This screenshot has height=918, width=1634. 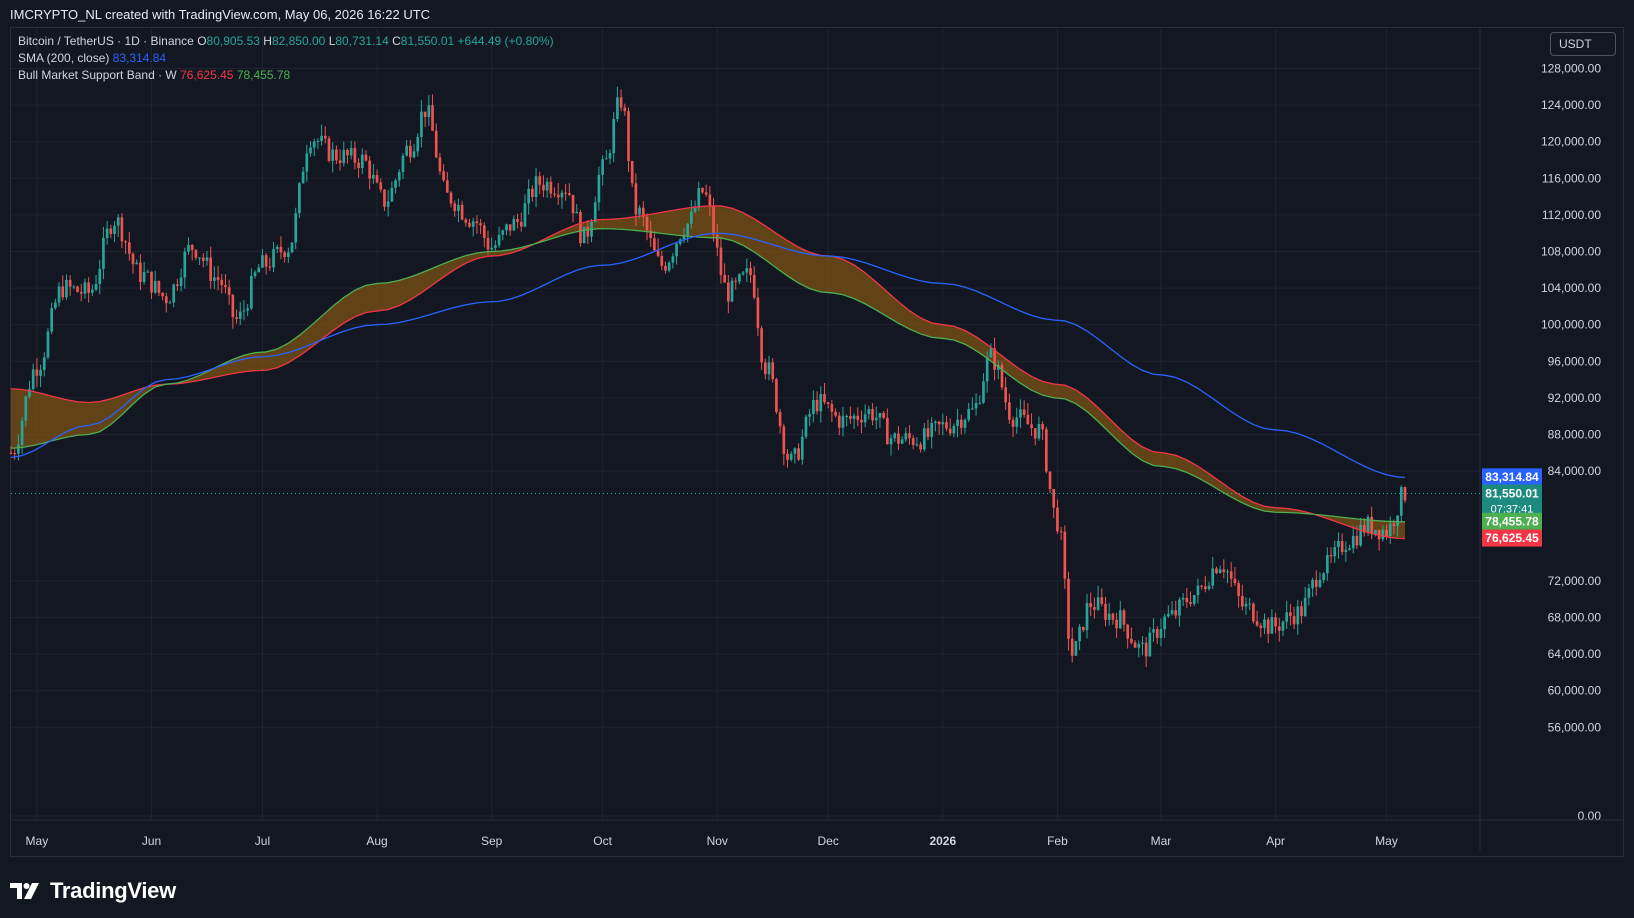 I want to click on currency-button: USDT, so click(x=1583, y=44).